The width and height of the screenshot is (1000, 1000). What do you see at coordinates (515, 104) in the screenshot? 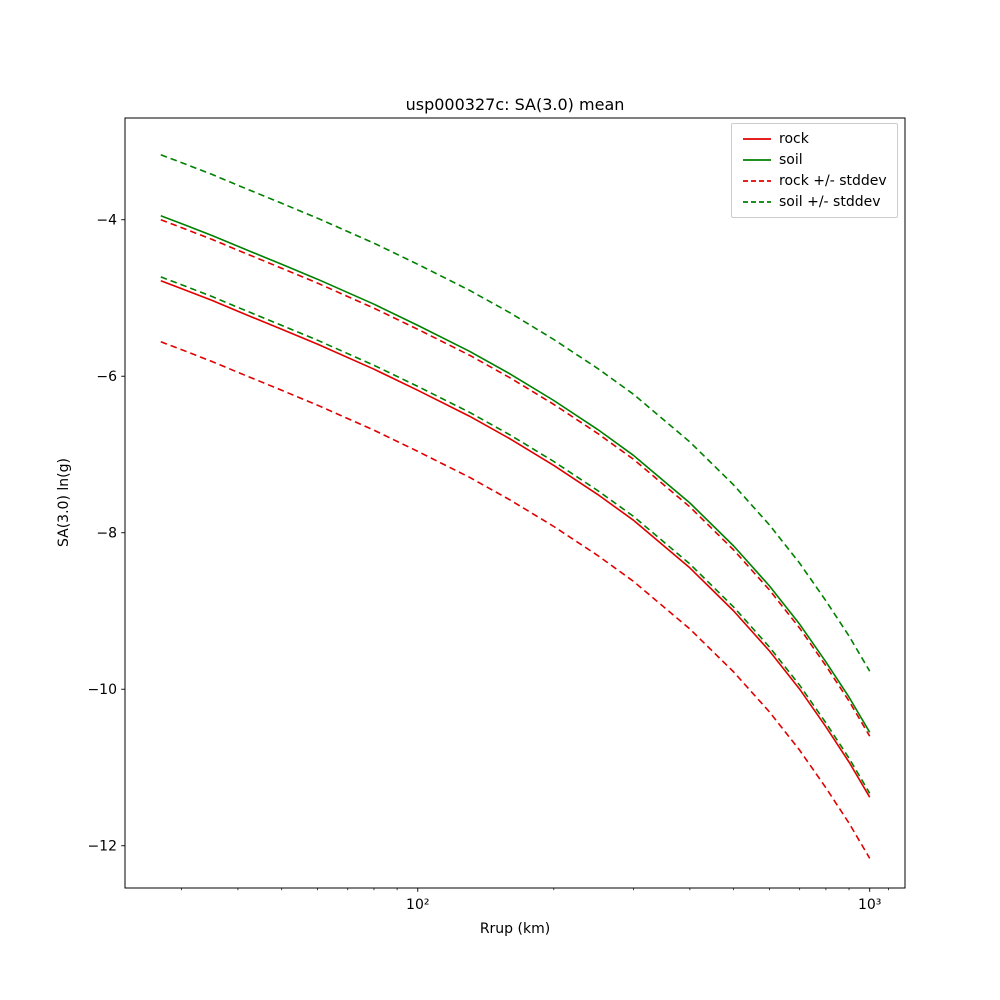
I see `chart-title: usp000327c: SA(3.0) mean` at bounding box center [515, 104].